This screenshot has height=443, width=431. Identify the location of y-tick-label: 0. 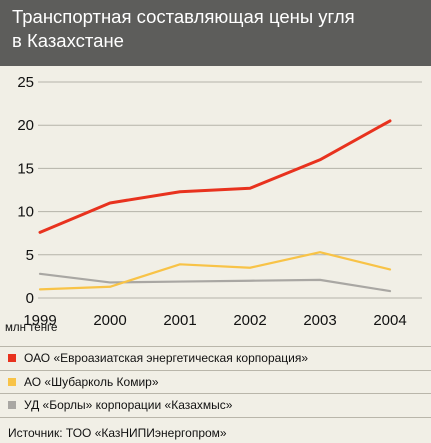
(30, 298).